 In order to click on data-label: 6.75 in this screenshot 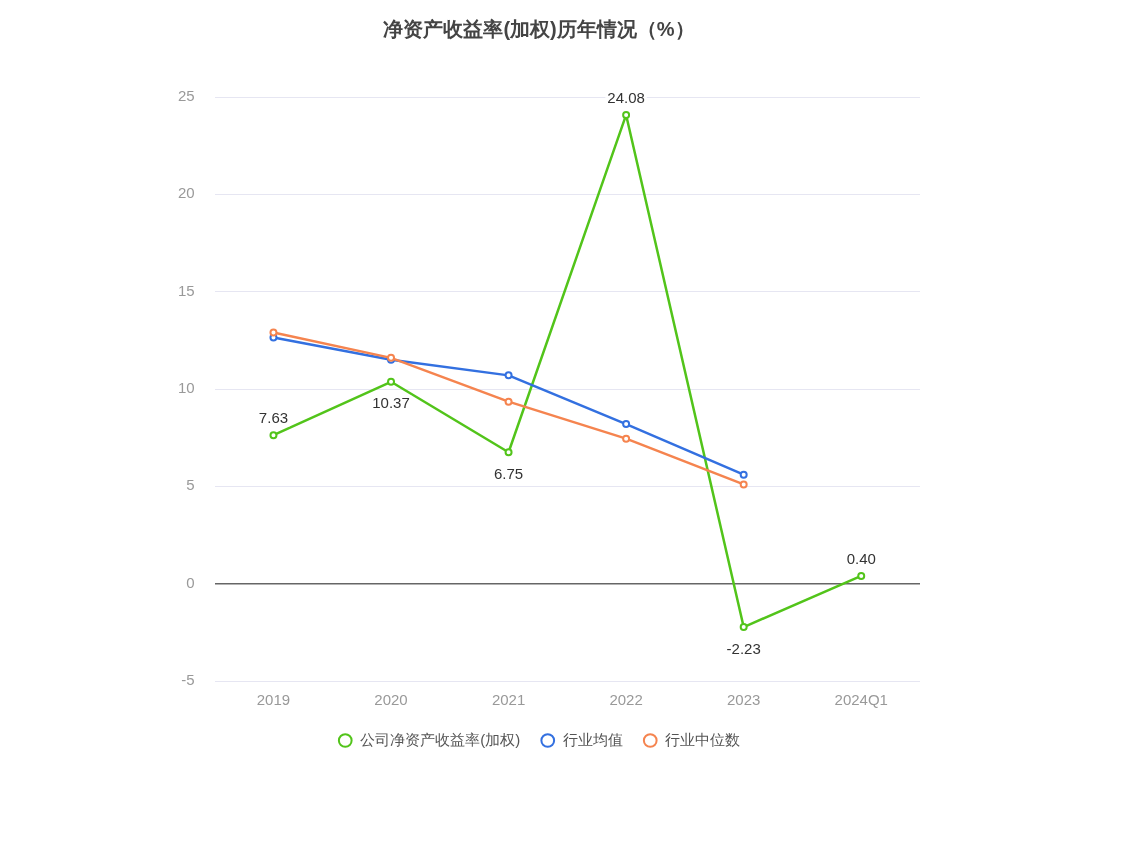, I will do `click(508, 473)`.